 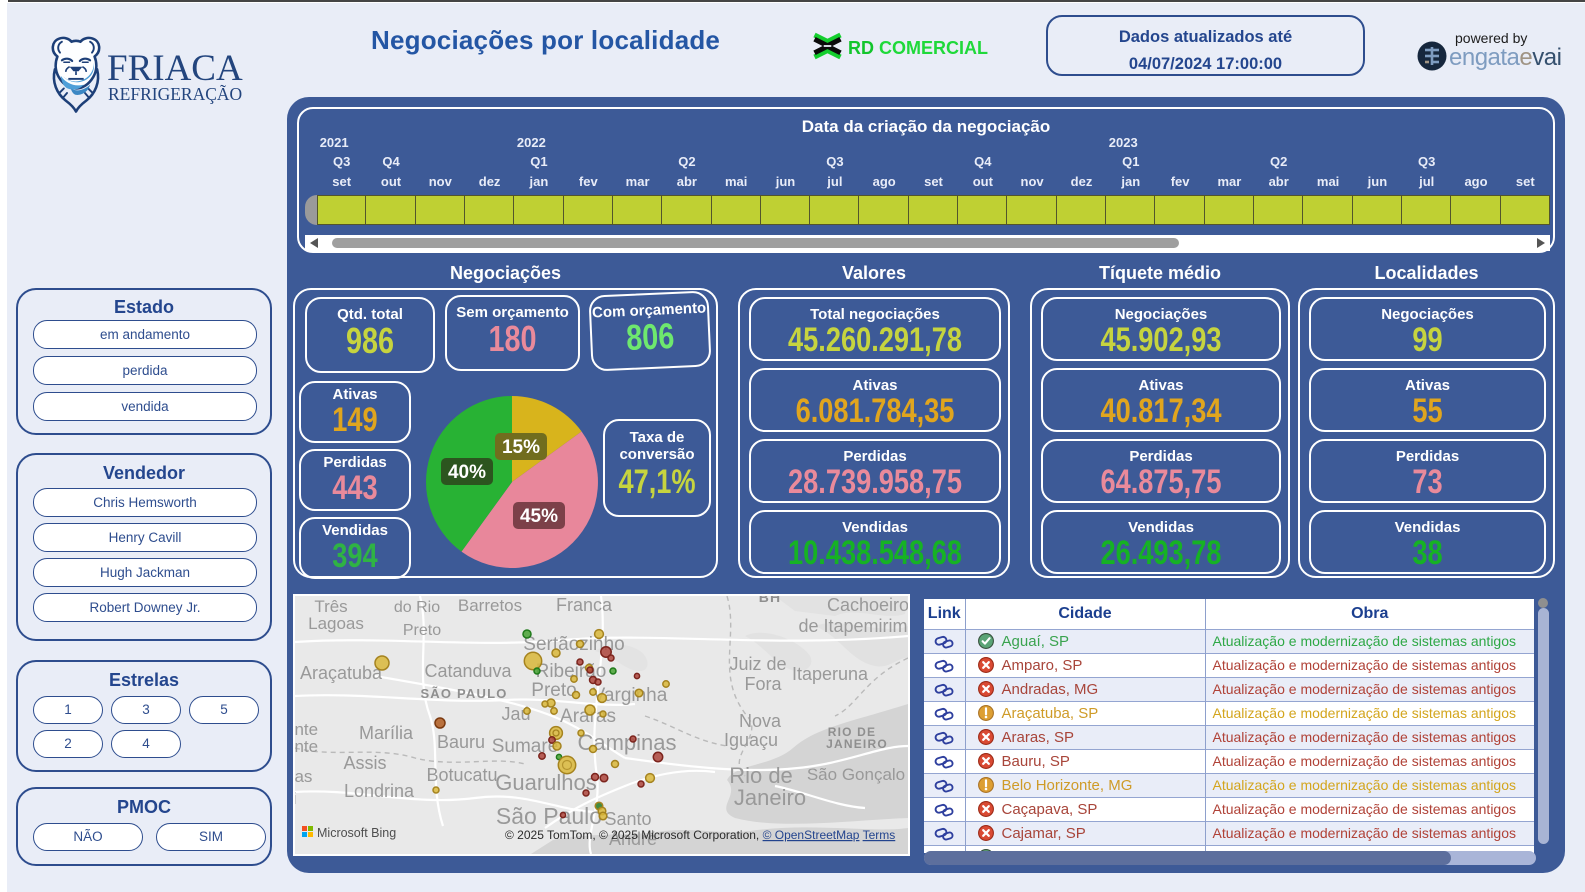 What do you see at coordinates (830, 674) in the screenshot?
I see `svg-text: Itaperuna` at bounding box center [830, 674].